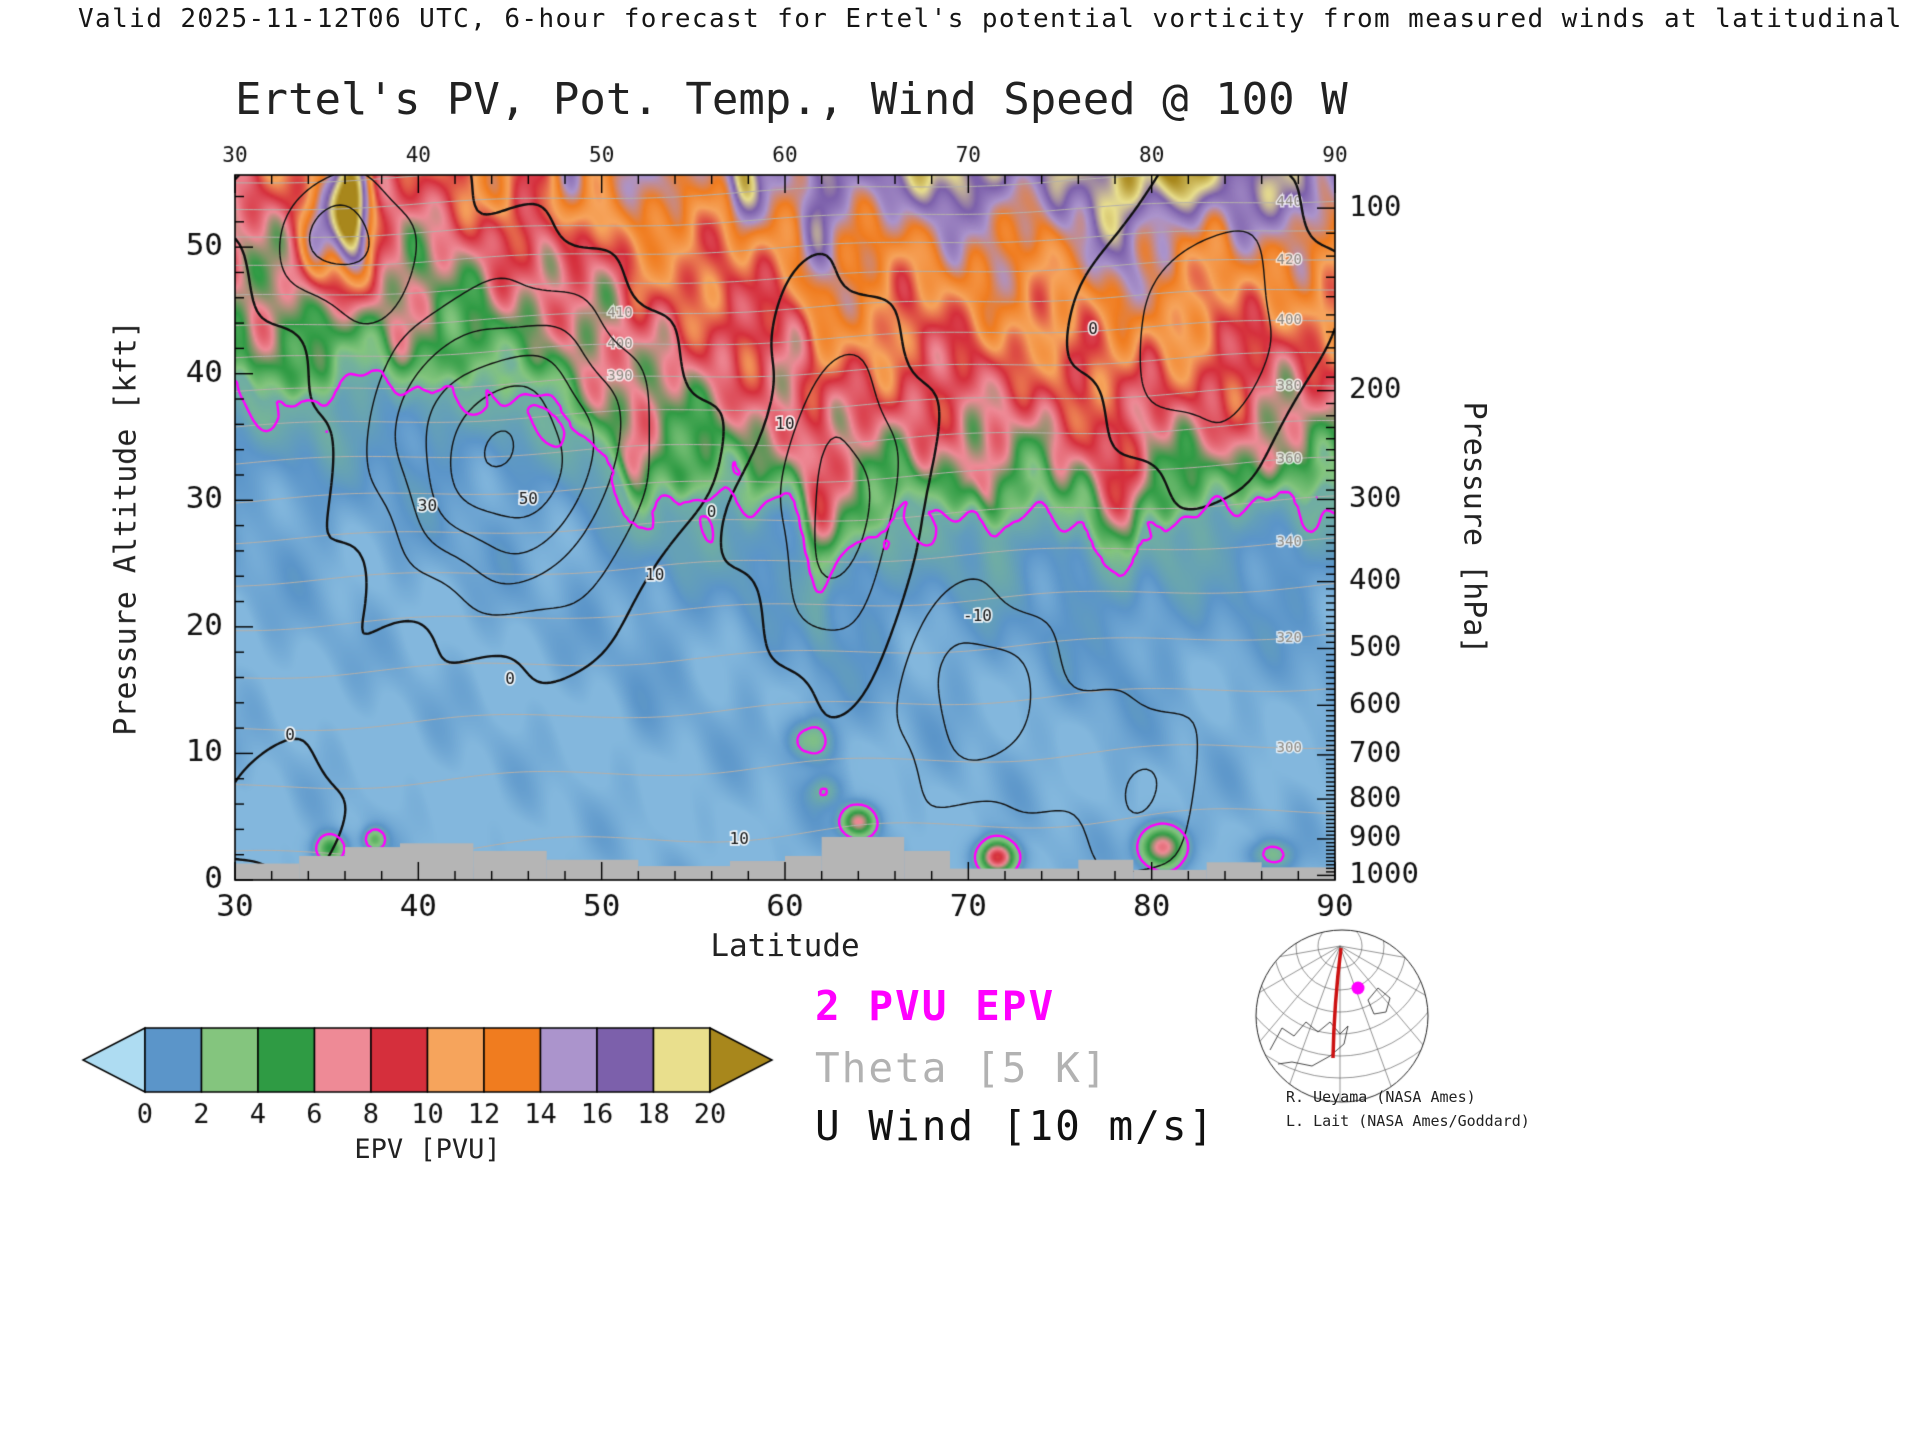 The image size is (1920, 1440). Describe the element at coordinates (1408, 1121) in the screenshot. I see `credit-line-2: L. Lait (NASA Ames/Goddard)` at that location.